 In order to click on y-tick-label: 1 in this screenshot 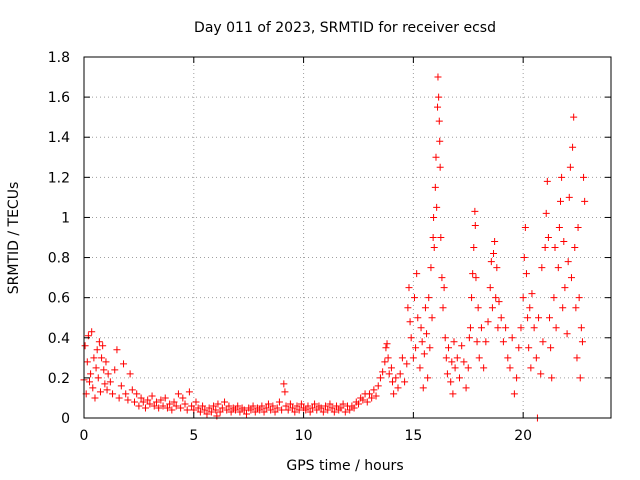, I will do `click(65, 218)`.